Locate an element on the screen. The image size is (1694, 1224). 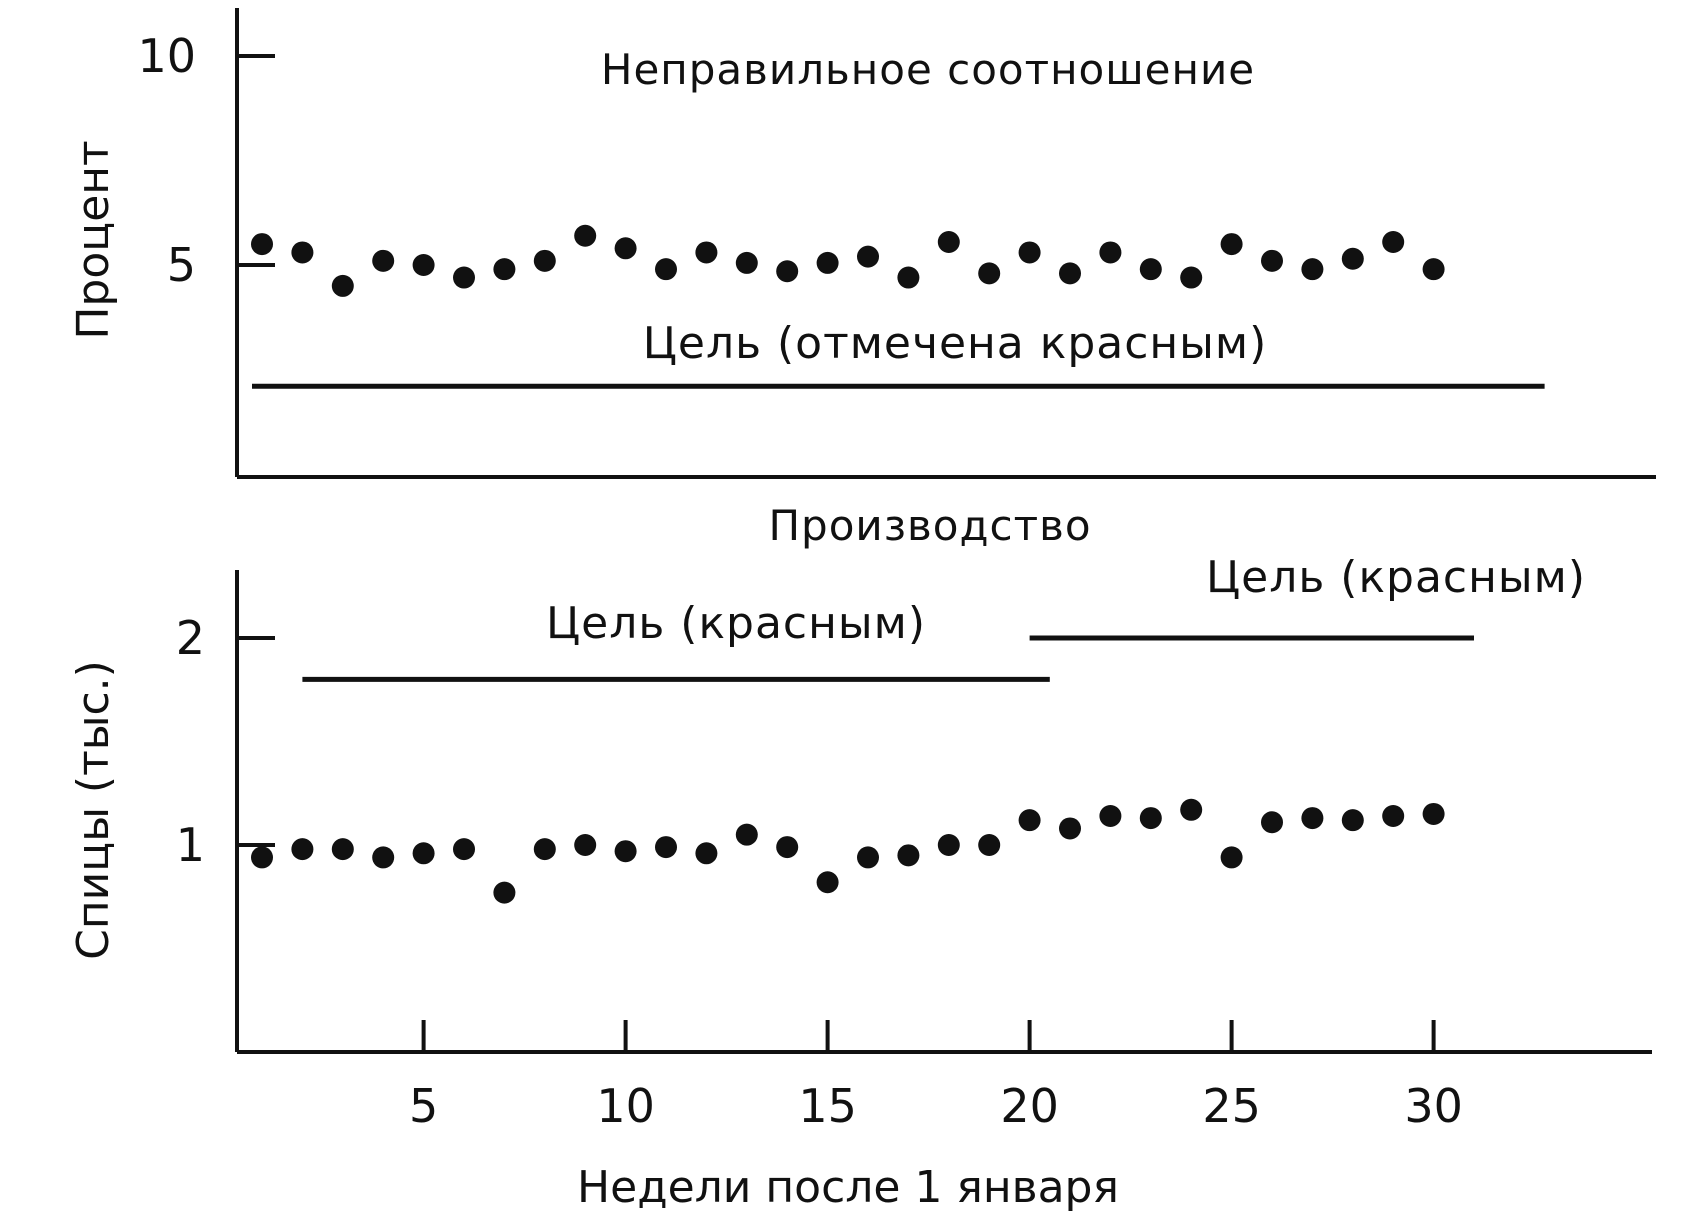
bottom-y-tick-label: 2 is located at coordinates (190, 638).